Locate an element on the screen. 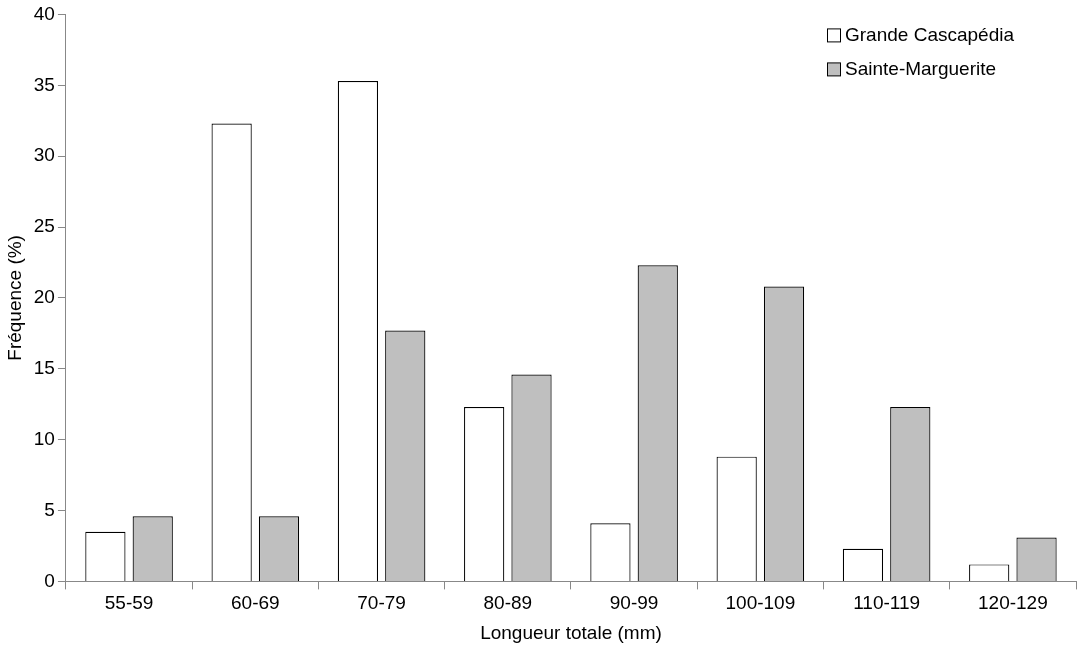 Image resolution: width=1086 pixels, height=649 pixels. x-tick-label: 100-109 is located at coordinates (760, 603).